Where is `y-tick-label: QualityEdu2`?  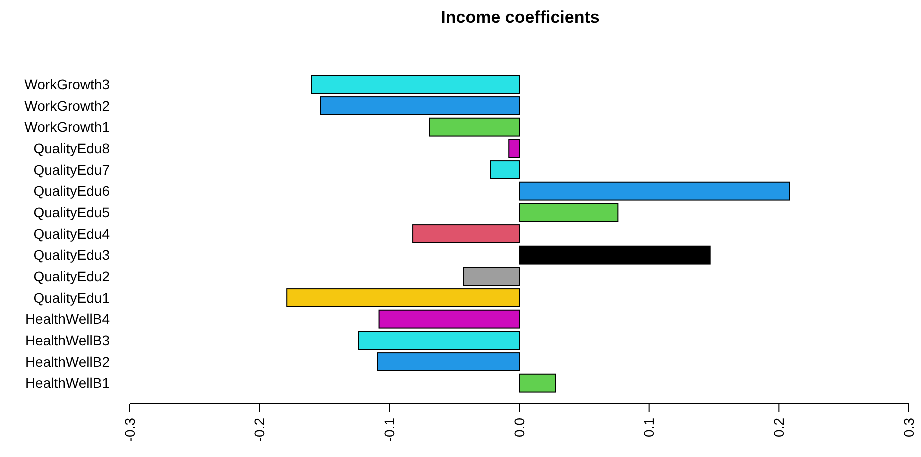
y-tick-label: QualityEdu2 is located at coordinates (72, 276).